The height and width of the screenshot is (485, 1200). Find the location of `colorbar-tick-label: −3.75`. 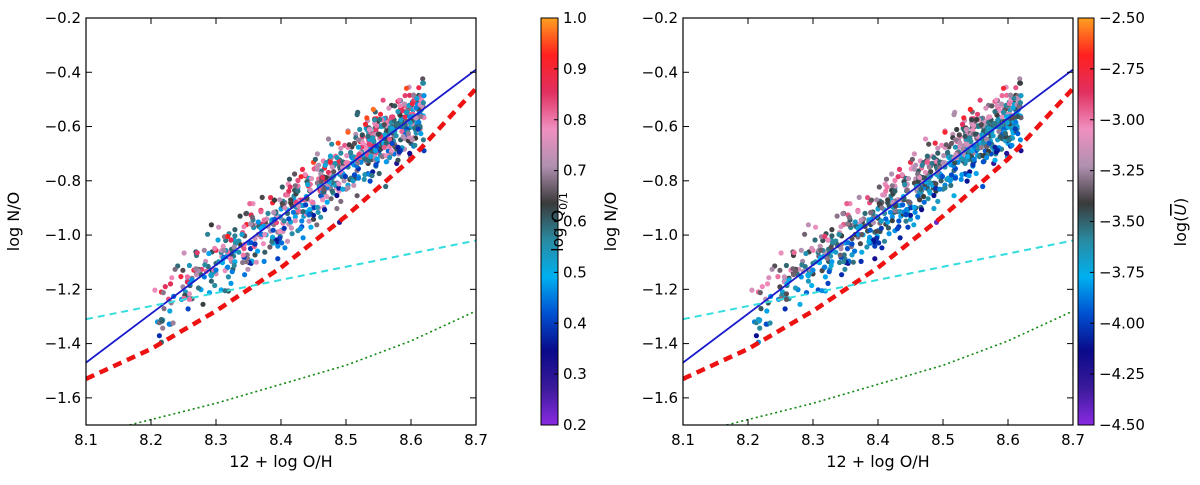

colorbar-tick-label: −3.75 is located at coordinates (1122, 272).